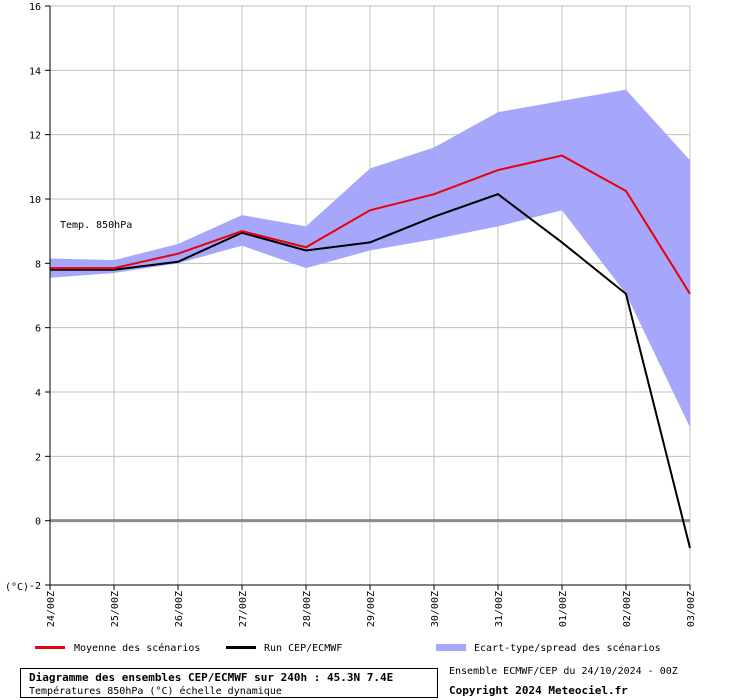  What do you see at coordinates (35, 200) in the screenshot?
I see `y-tick-label: 10` at bounding box center [35, 200].